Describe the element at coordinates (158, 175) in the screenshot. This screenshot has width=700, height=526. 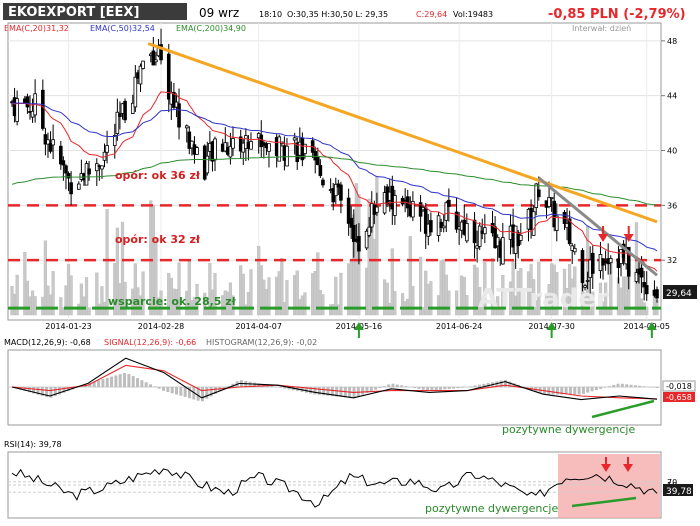
I see `resistance-36-label: opór: ok 36 zł` at that location.